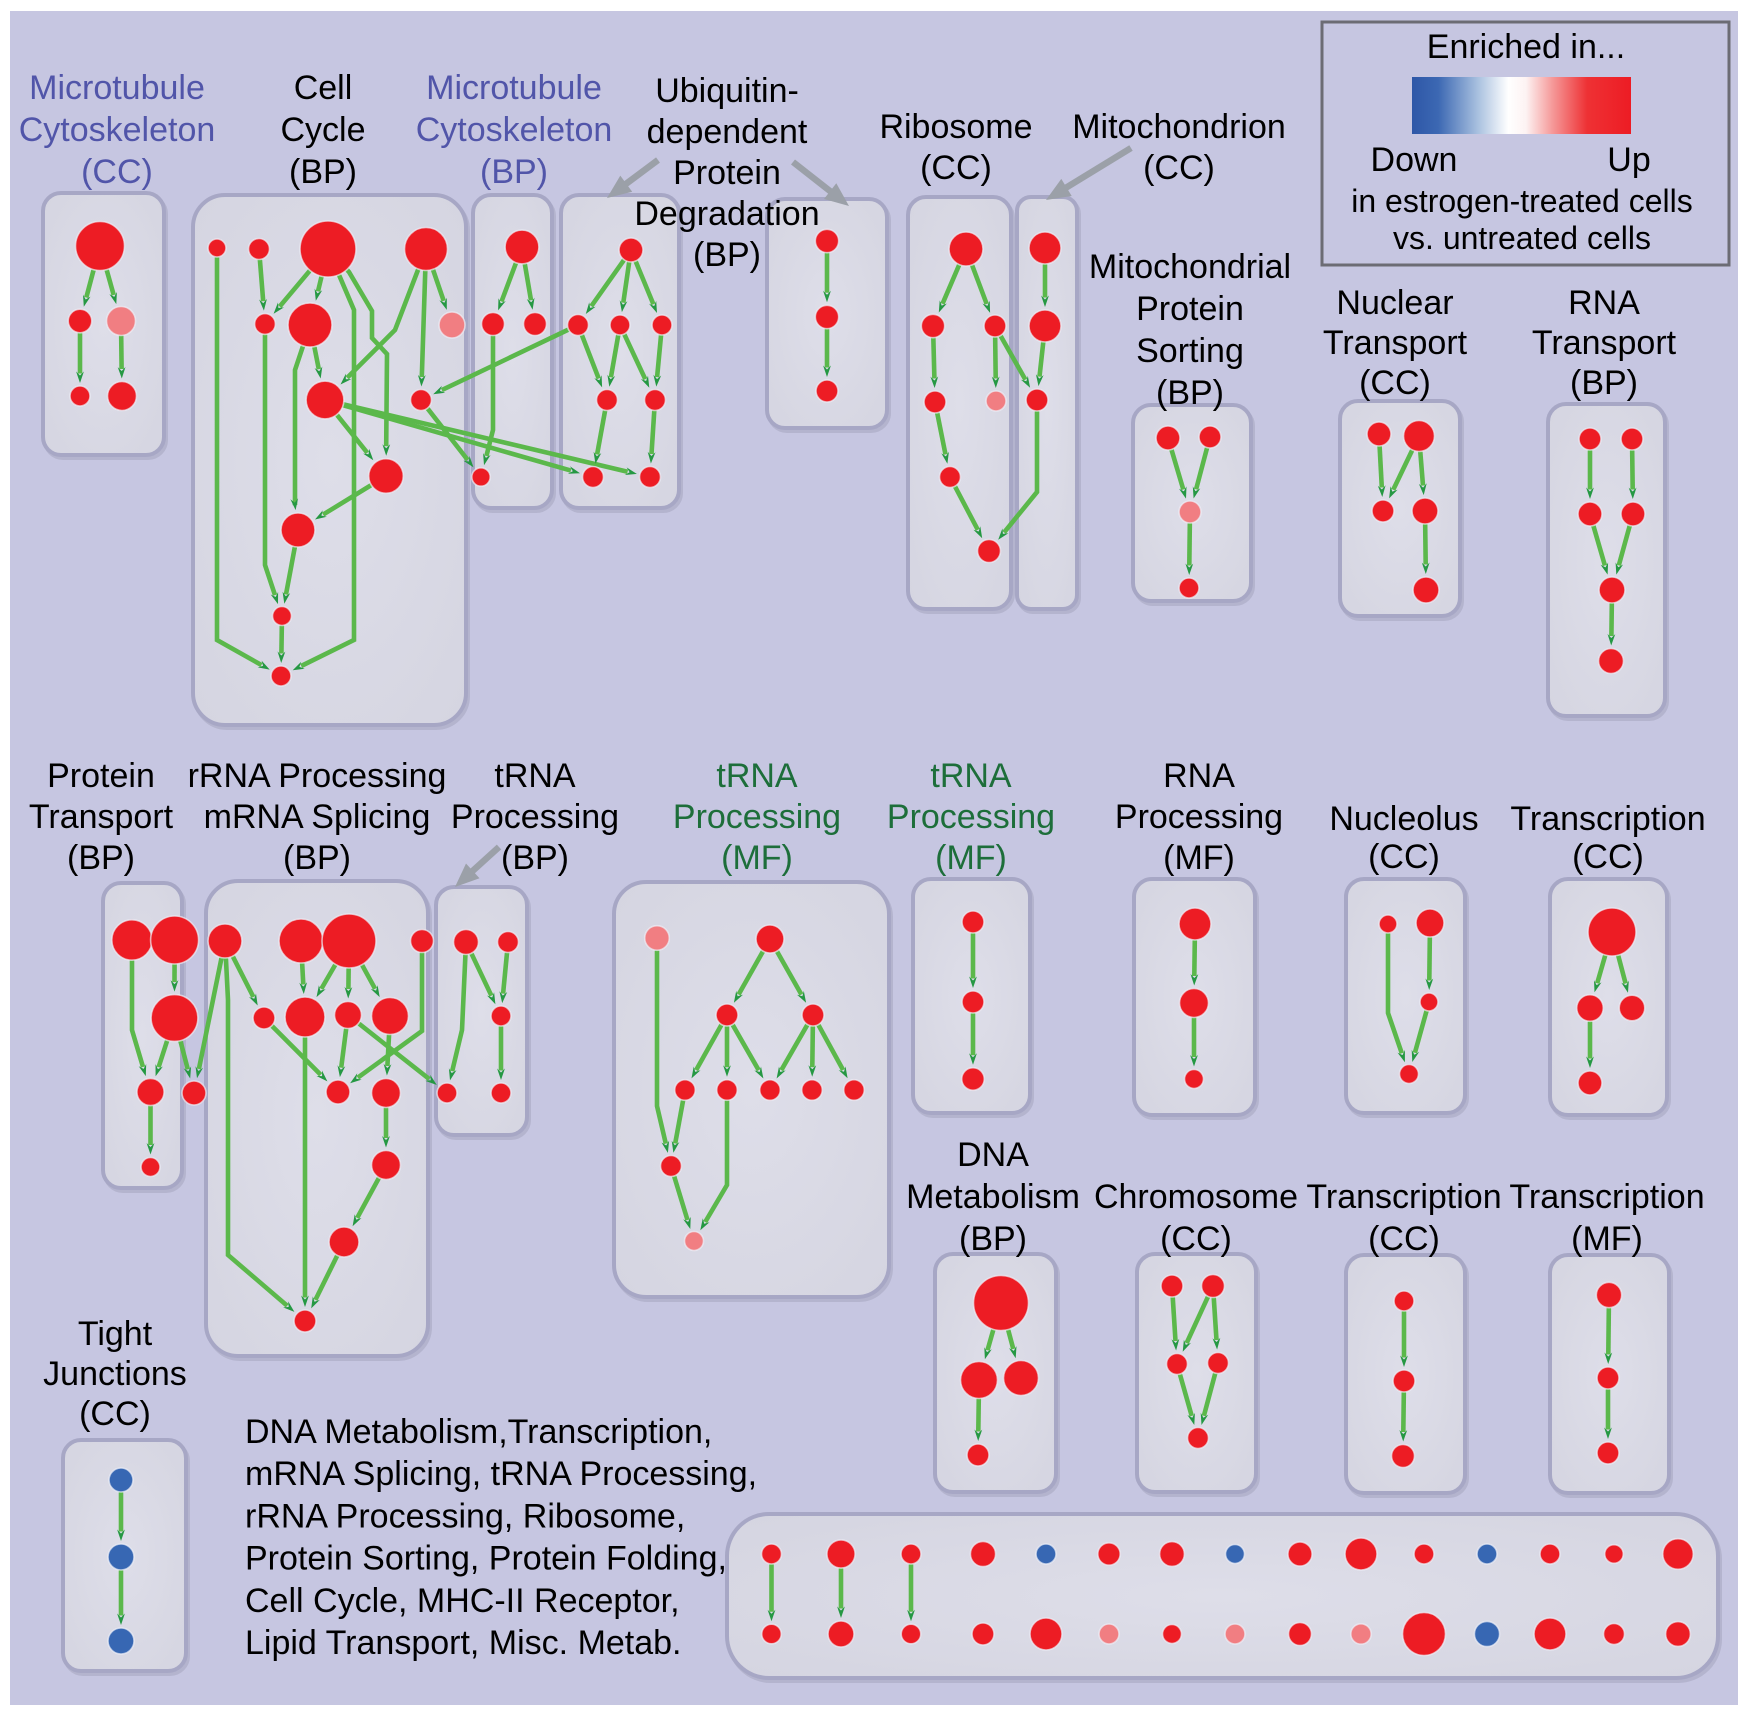 The height and width of the screenshot is (1720, 1750). Describe the element at coordinates (1196, 1197) in the screenshot. I see `svg-text: Chromosome` at that location.